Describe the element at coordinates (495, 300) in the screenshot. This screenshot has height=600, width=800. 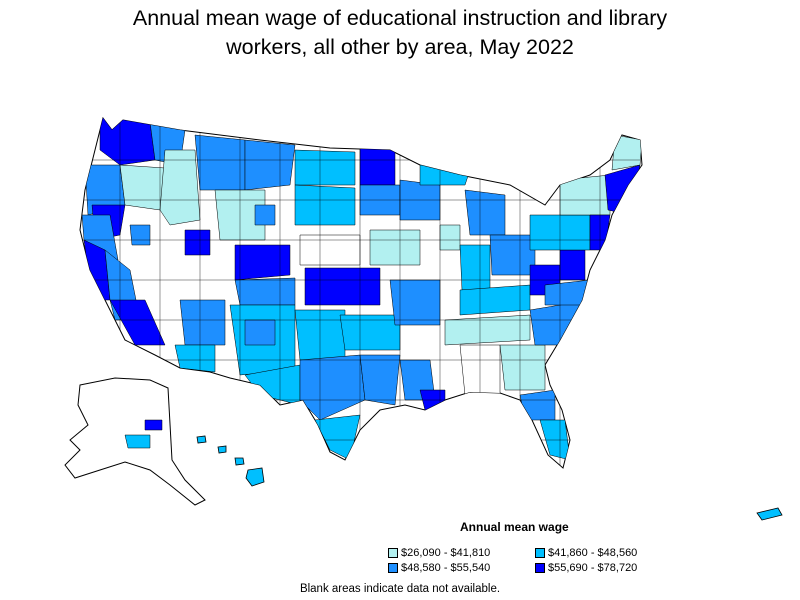
I see `region-kentucky` at that location.